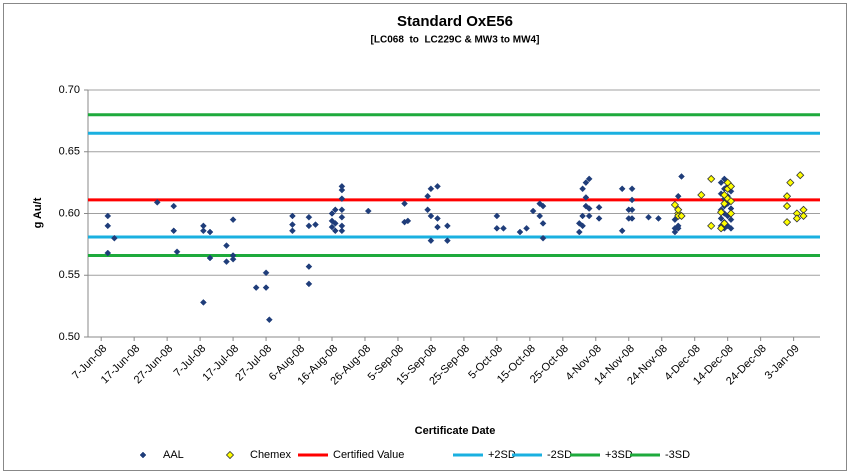 The width and height of the screenshot is (850, 474). What do you see at coordinates (69, 275) in the screenshot?
I see `y-tick-label: 0.55` at bounding box center [69, 275].